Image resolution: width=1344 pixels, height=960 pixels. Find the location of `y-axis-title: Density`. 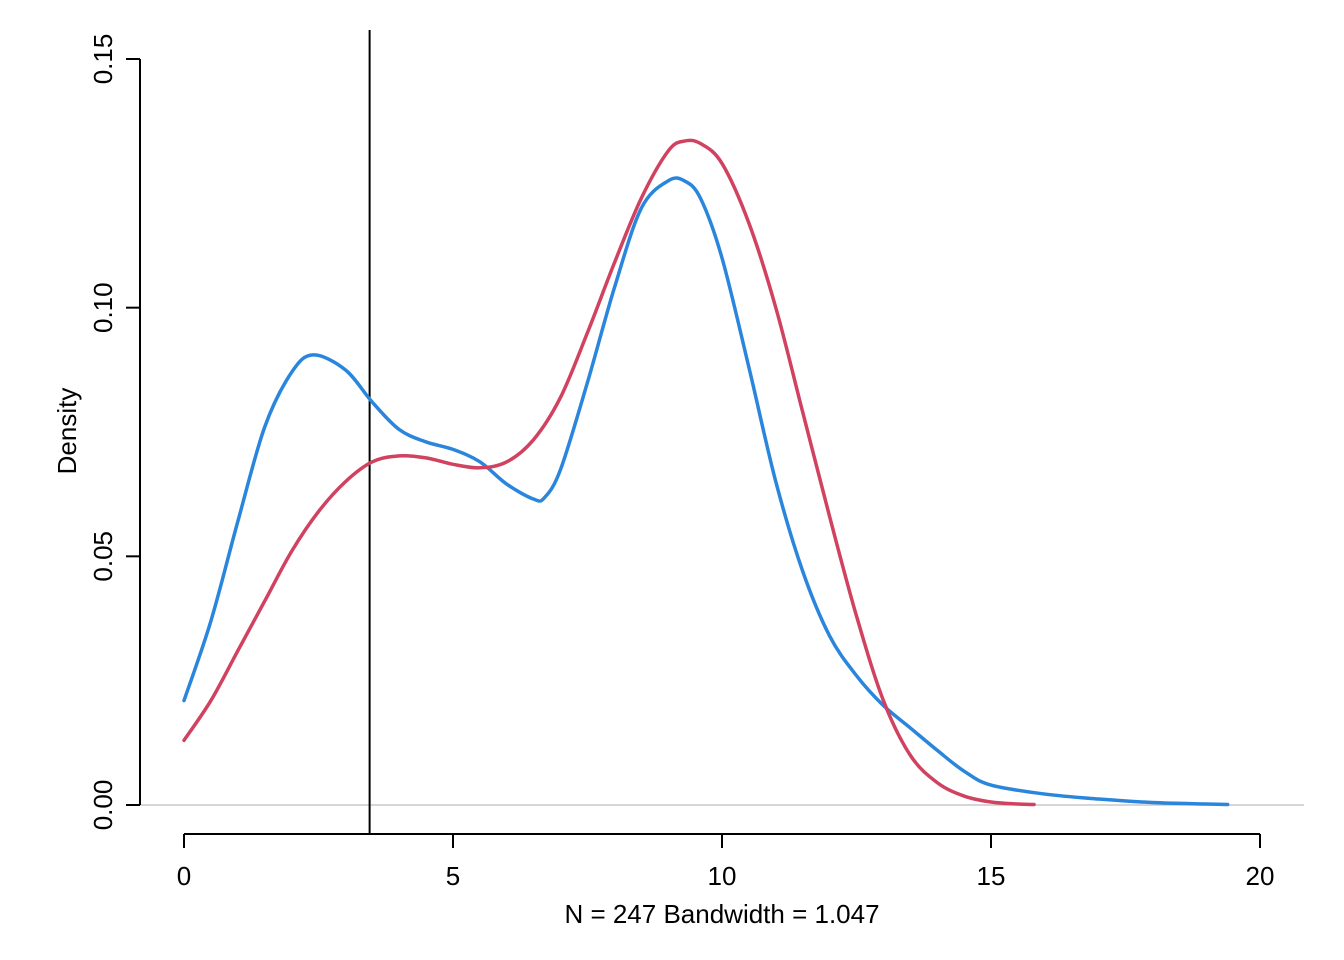

y-axis-title: Density is located at coordinates (67, 431).